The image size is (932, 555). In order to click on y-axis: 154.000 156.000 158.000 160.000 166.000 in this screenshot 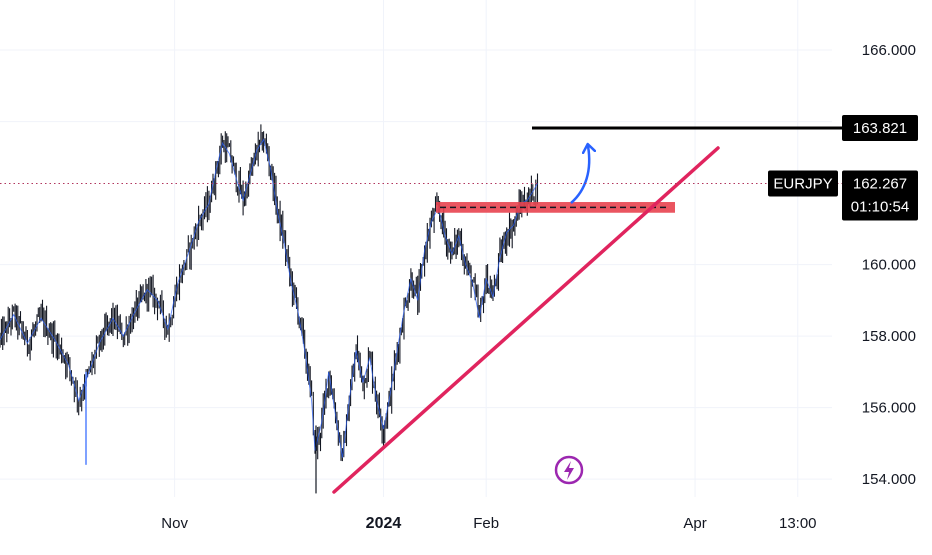, I will do `click(889, 265)`.